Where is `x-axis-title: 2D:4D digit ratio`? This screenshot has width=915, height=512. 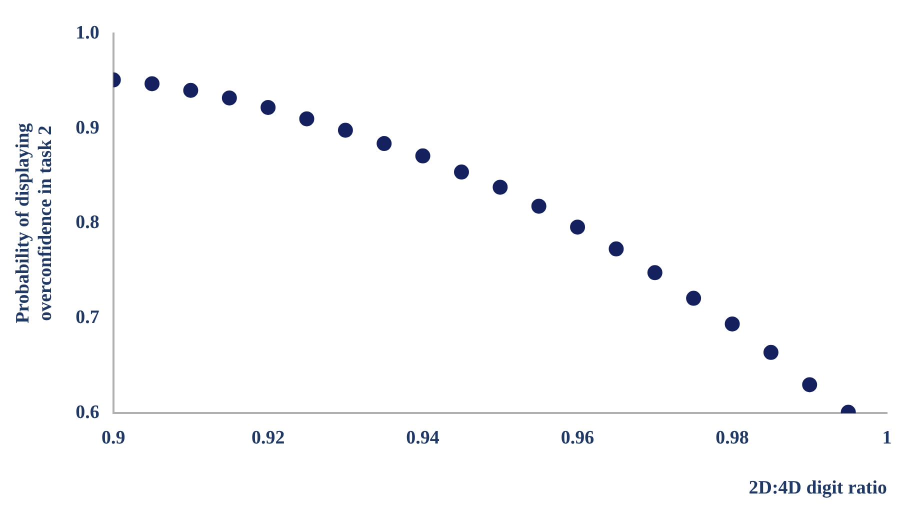 x-axis-title: 2D:4D digit ratio is located at coordinates (817, 487).